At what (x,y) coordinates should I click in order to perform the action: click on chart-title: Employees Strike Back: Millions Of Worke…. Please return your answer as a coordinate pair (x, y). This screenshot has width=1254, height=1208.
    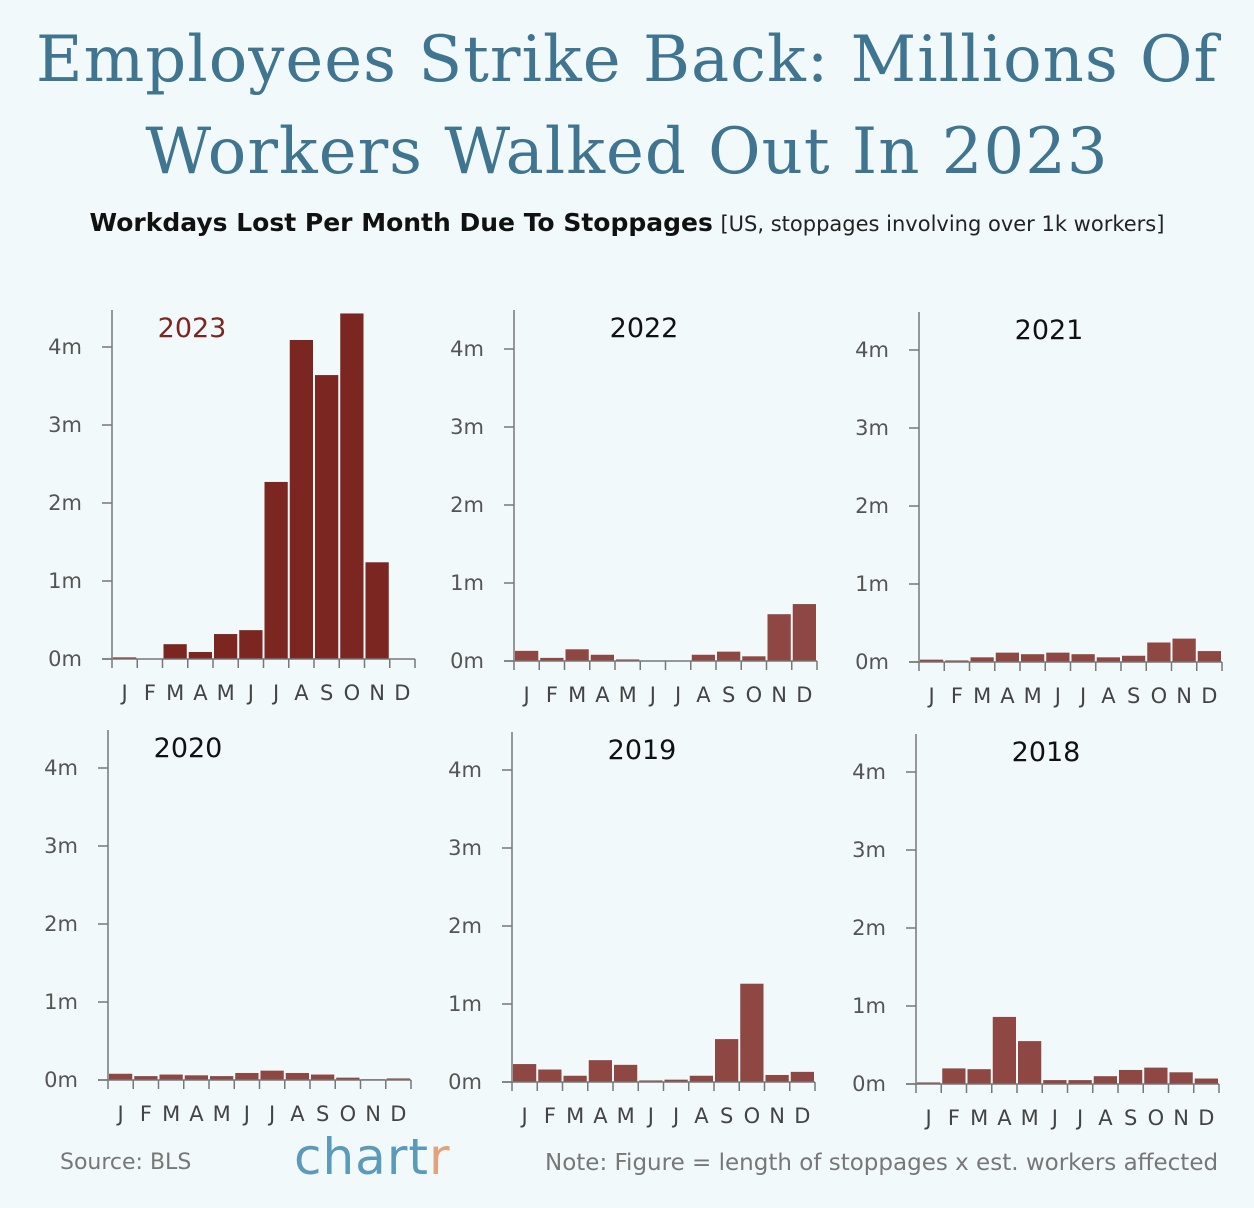
    Looking at the image, I should click on (627, 106).